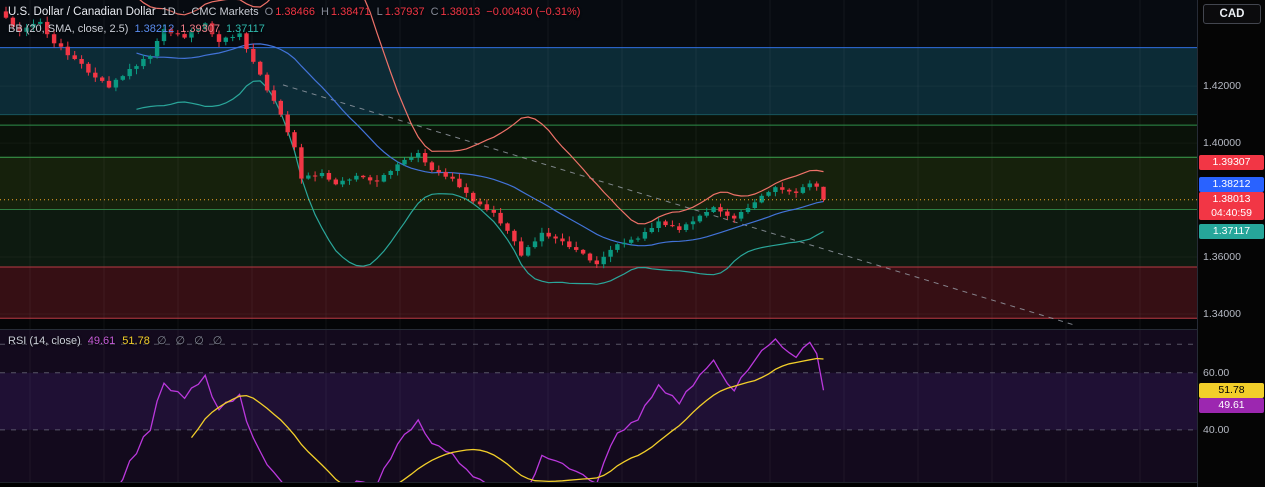 This screenshot has width=1265, height=487. I want to click on close-price: 1.38013, so click(460, 11).